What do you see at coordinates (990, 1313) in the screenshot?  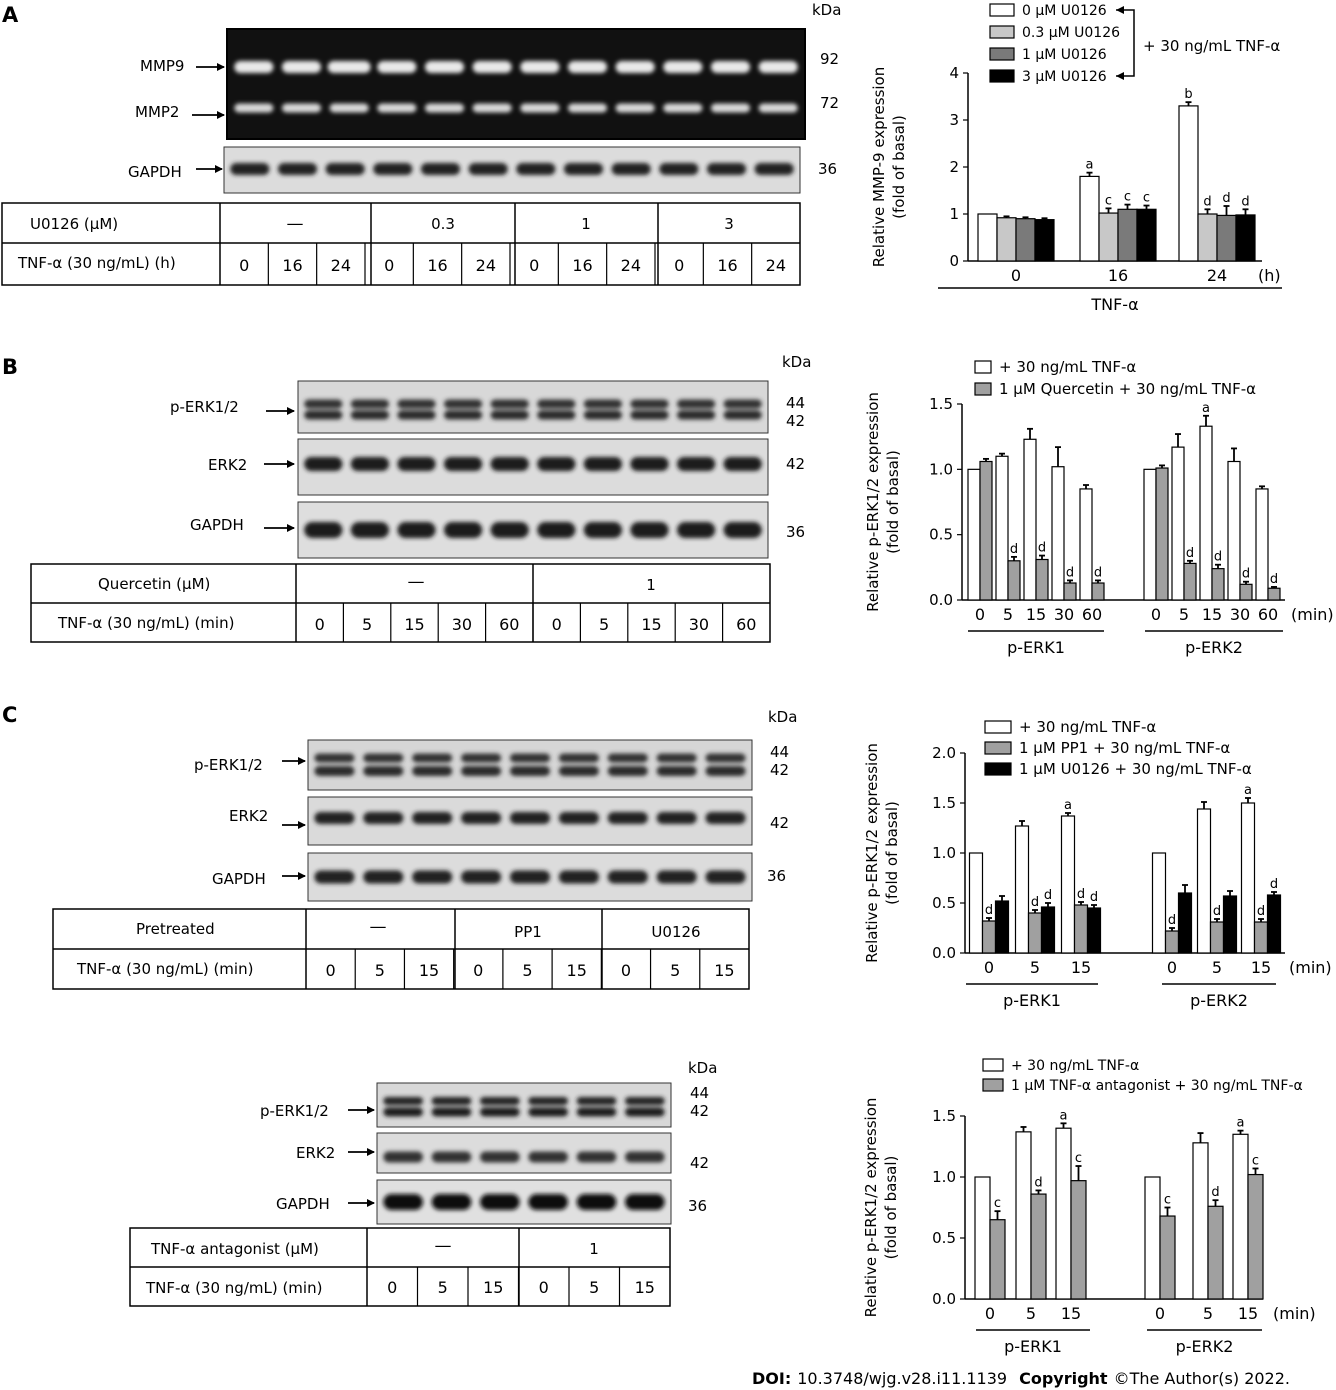 I see `x-tick-label: 0` at bounding box center [990, 1313].